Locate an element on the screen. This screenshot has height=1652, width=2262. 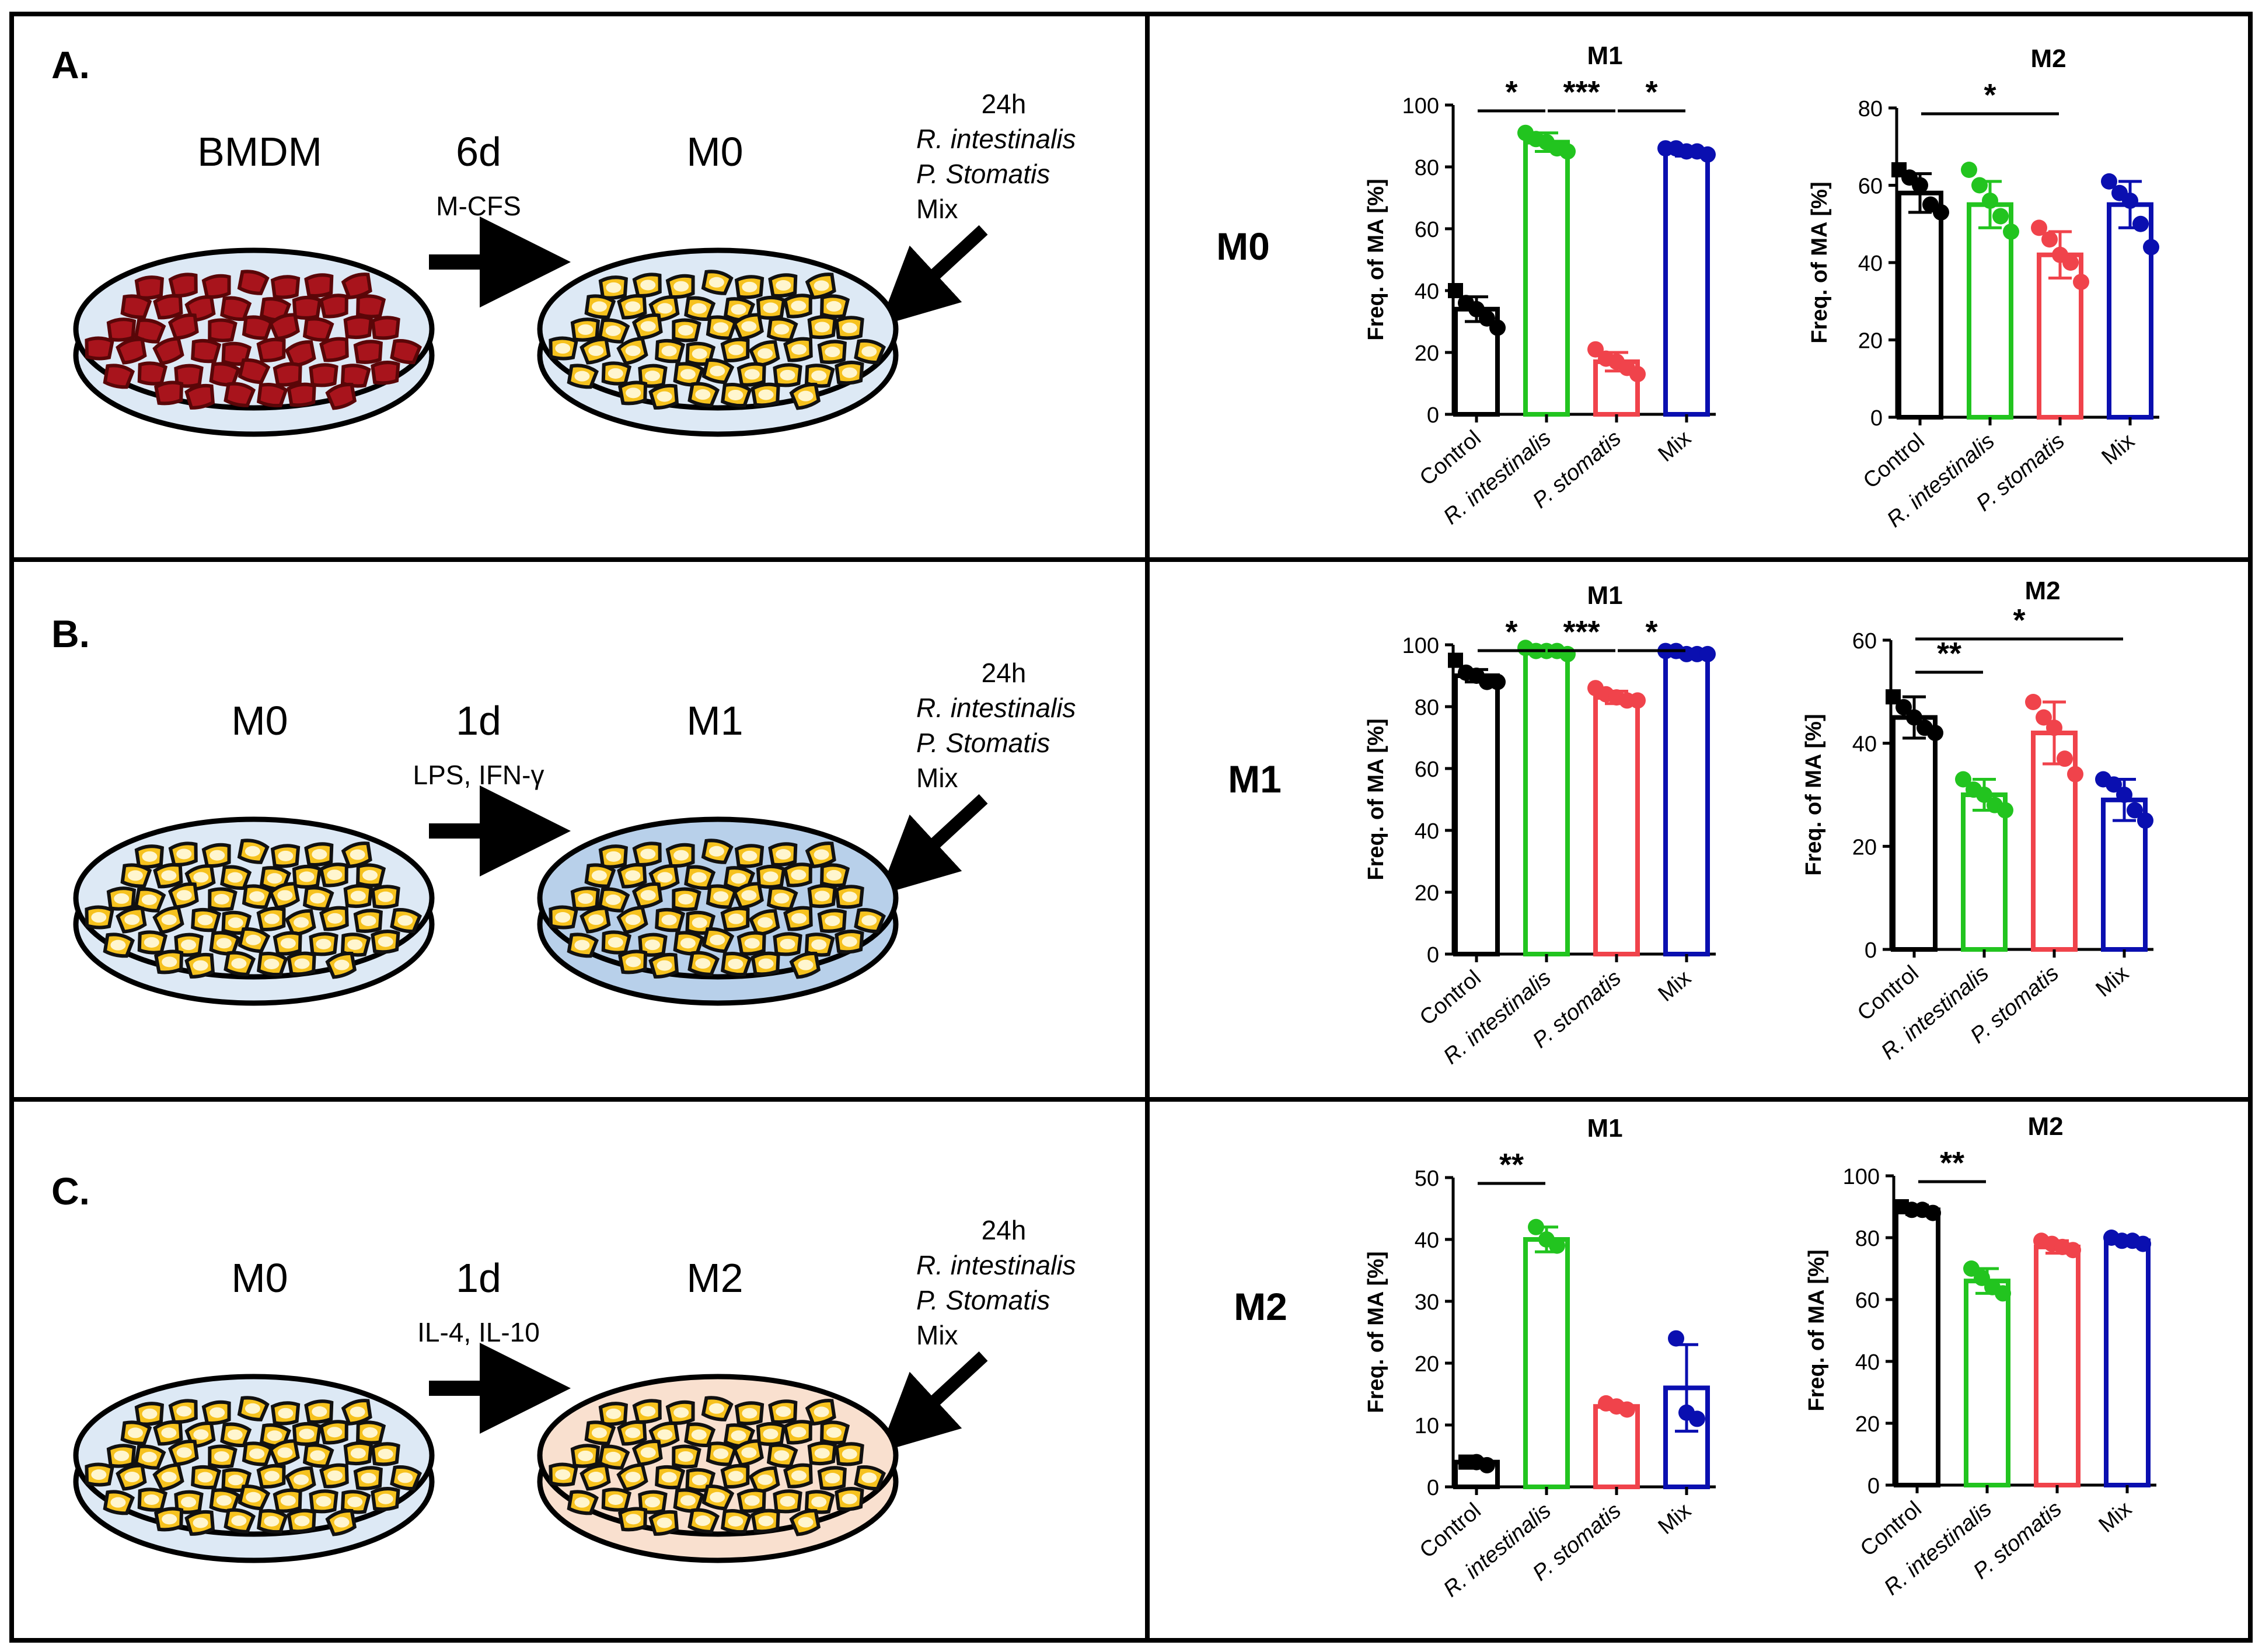
start-population-label: BMDM is located at coordinates (259, 152).